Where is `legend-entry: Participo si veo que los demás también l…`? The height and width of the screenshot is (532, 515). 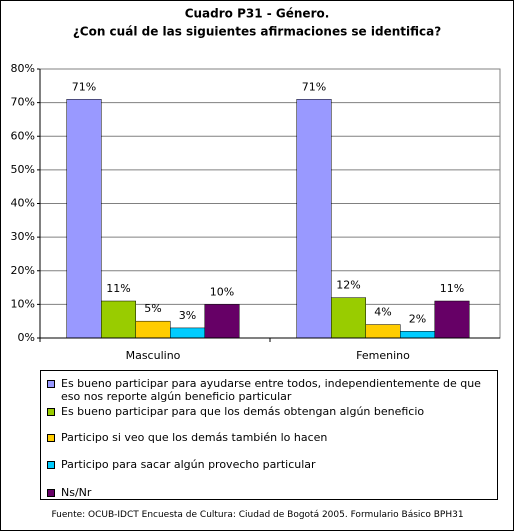 legend-entry: Participo si veo que los demás también l… is located at coordinates (269, 437).